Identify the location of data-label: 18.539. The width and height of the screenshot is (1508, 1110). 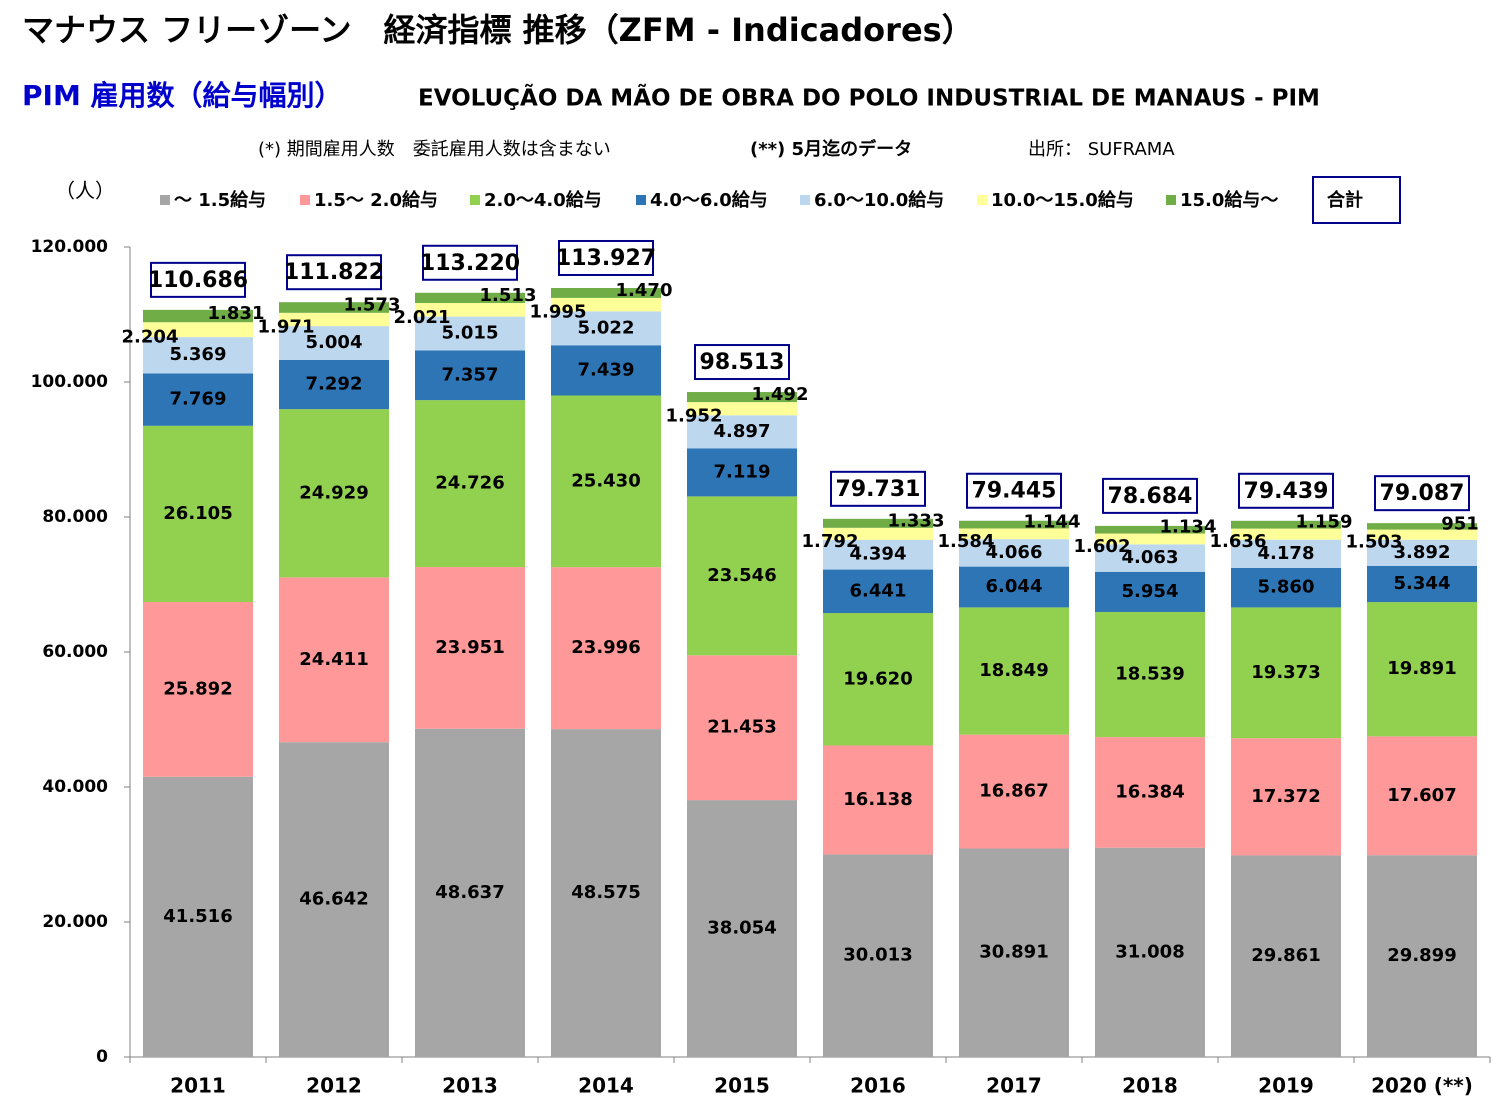
(1149, 674).